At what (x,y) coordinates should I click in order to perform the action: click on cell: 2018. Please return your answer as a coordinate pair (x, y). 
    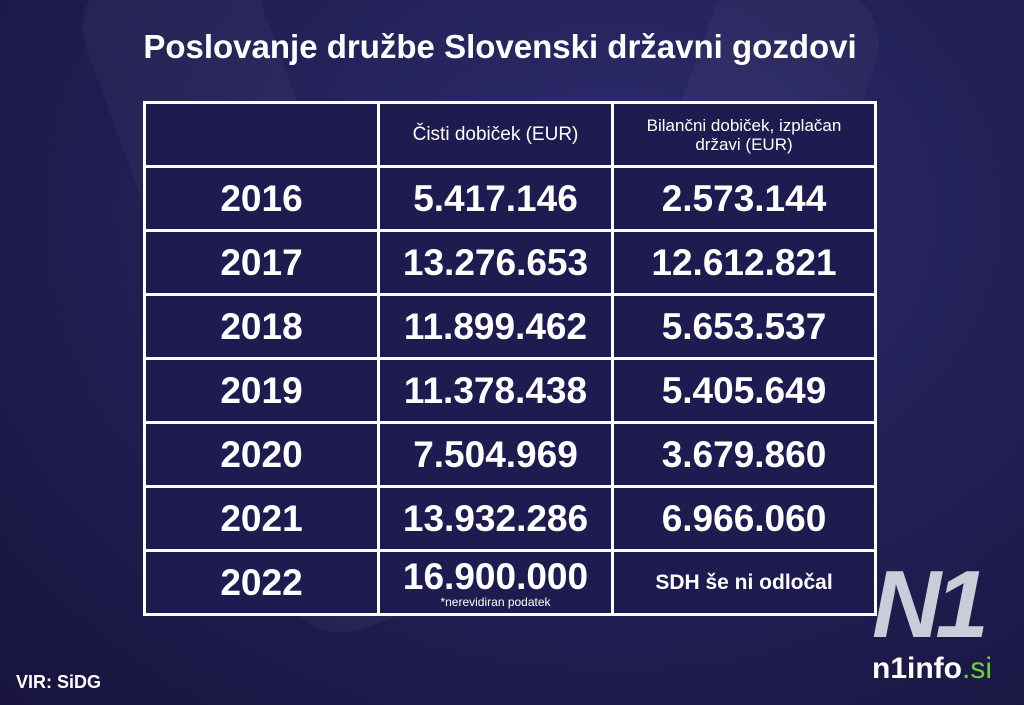
    Looking at the image, I should click on (261, 326).